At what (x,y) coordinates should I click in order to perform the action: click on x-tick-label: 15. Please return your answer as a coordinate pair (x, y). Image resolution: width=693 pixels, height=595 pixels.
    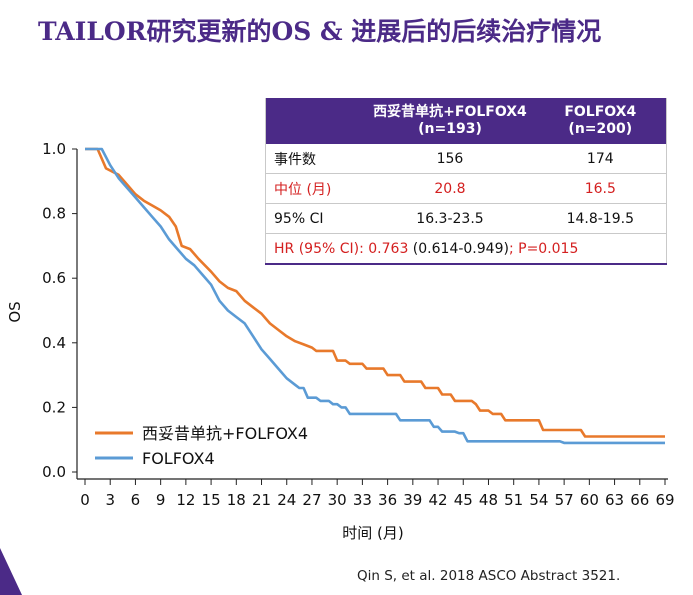
    Looking at the image, I should click on (211, 500).